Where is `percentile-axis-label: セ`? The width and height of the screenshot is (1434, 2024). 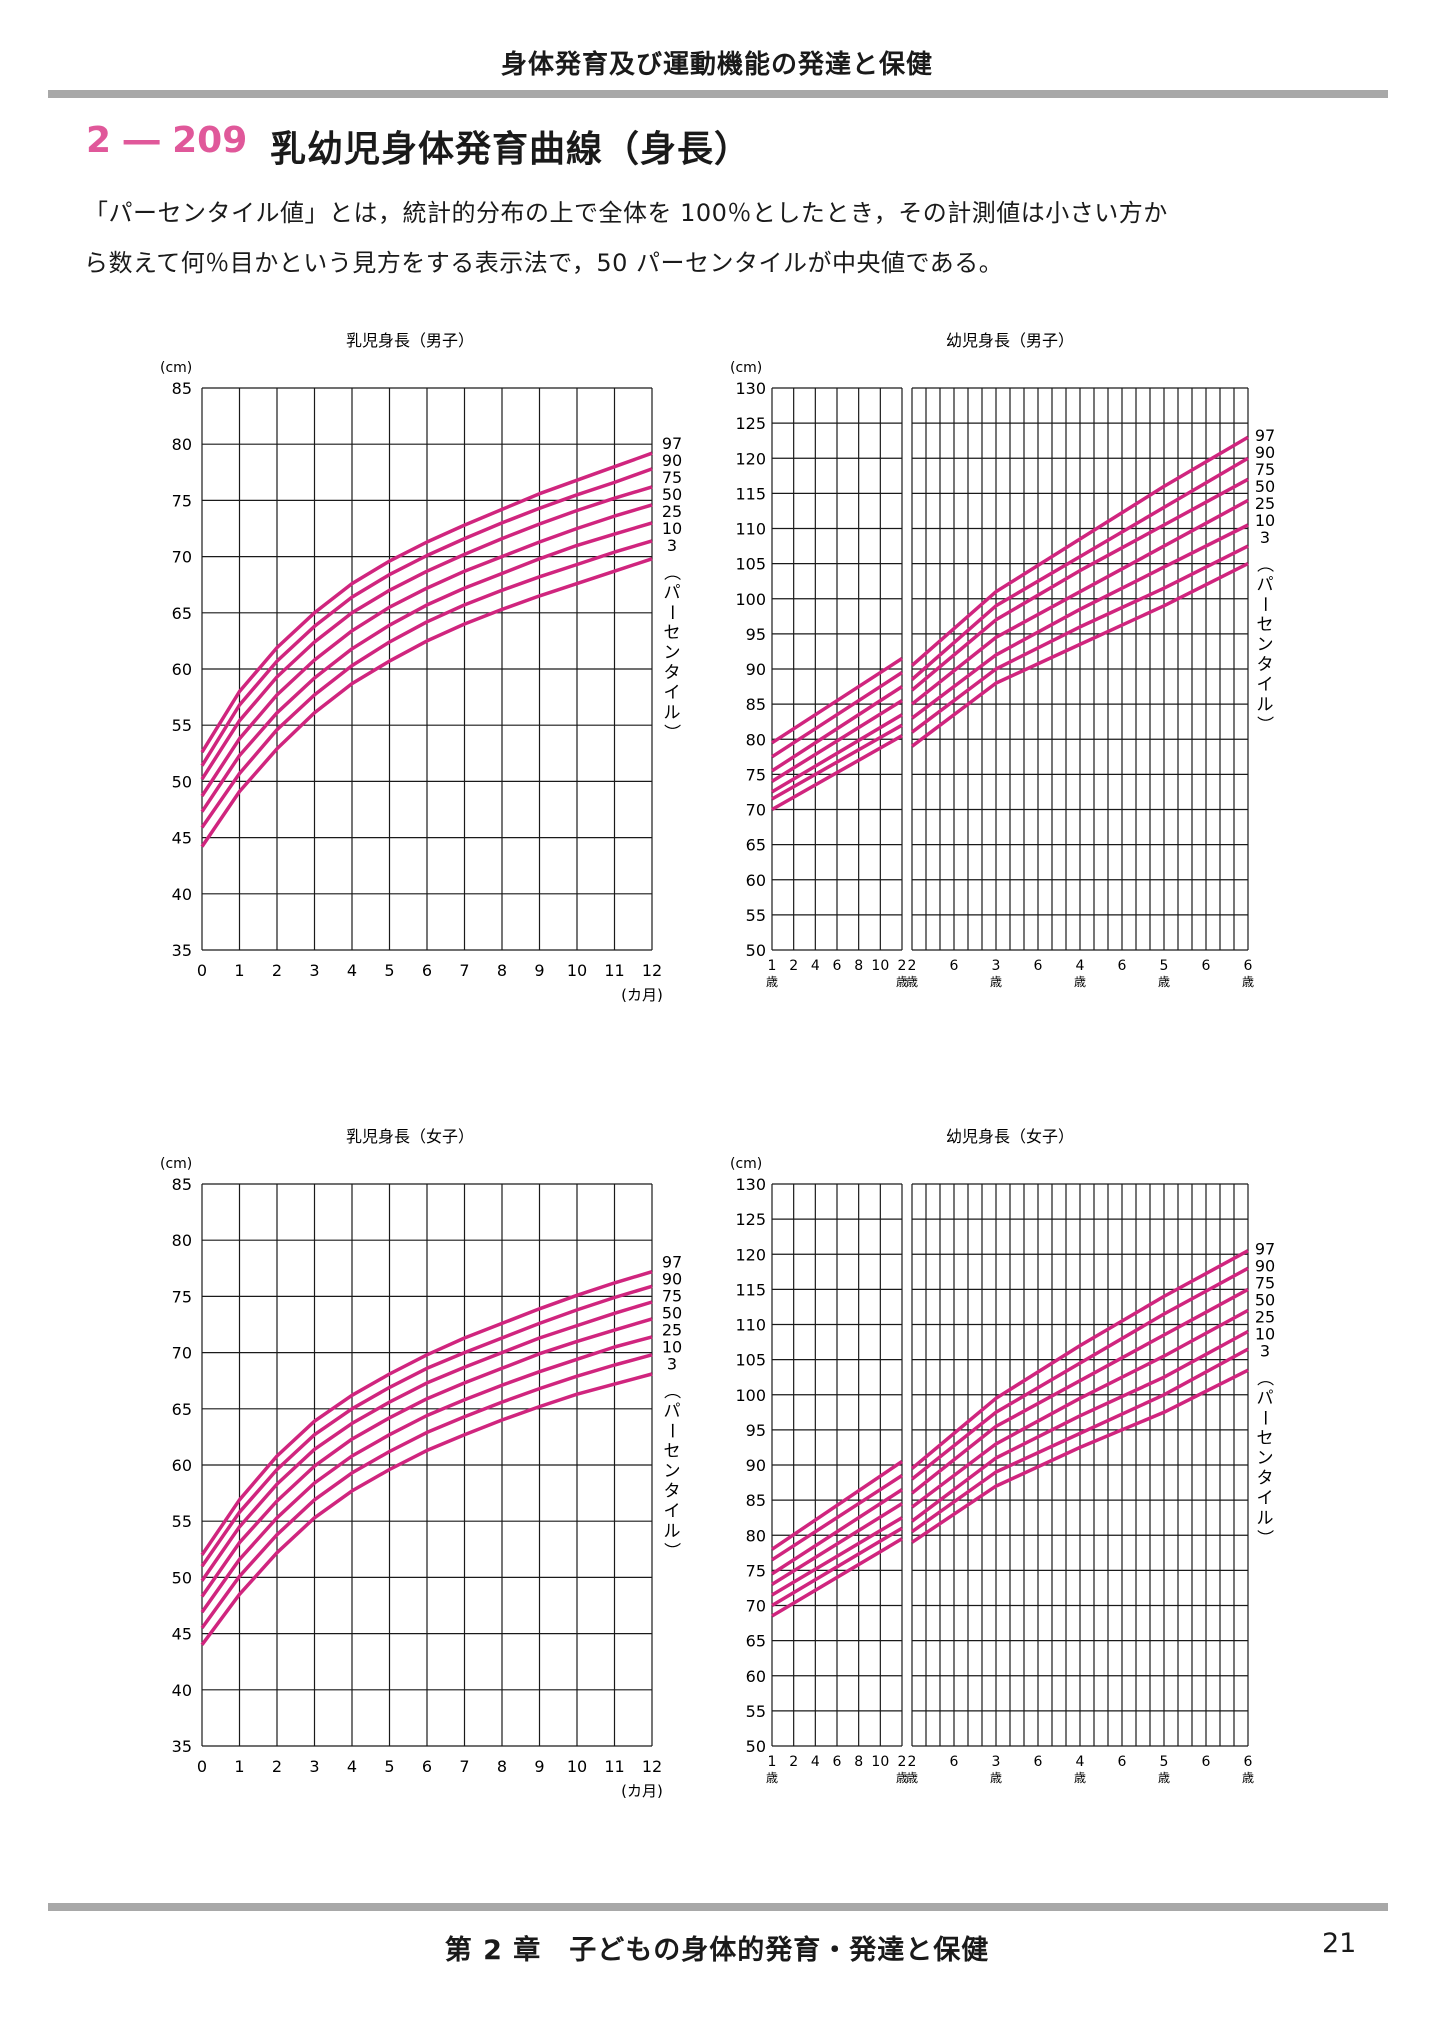
percentile-axis-label: セ is located at coordinates (1265, 1439).